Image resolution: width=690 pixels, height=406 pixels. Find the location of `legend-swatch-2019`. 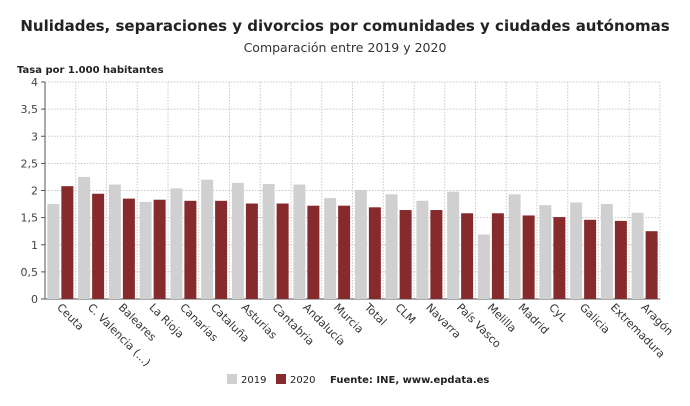

legend-swatch-2019 is located at coordinates (232, 379).